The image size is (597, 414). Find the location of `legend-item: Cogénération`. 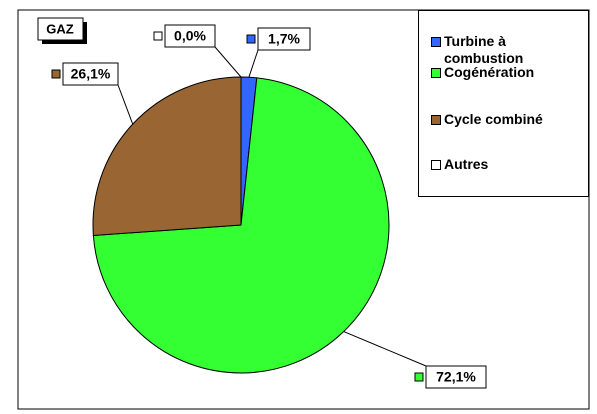

legend-item: Cogénération is located at coordinates (502, 72).